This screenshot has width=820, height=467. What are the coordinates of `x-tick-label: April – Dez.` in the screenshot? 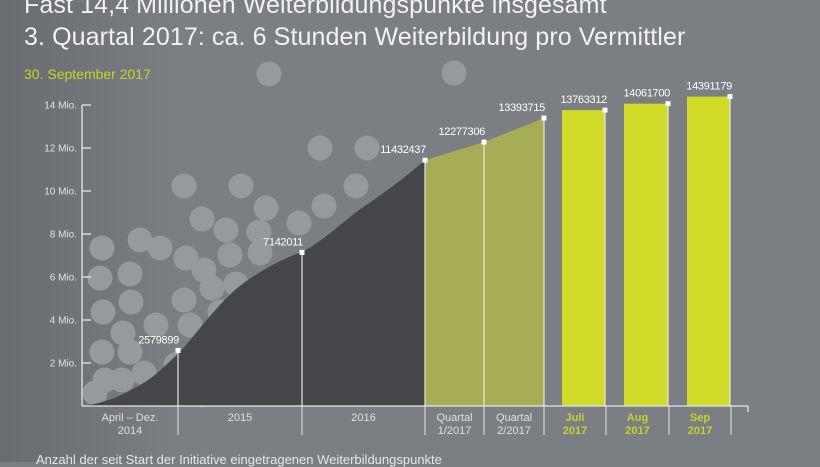 It's located at (130, 418).